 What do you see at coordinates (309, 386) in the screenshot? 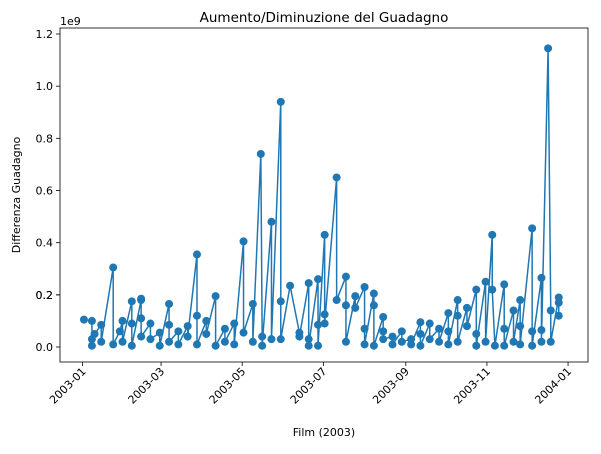
I see `x-tick-label: 2003-07` at bounding box center [309, 386].